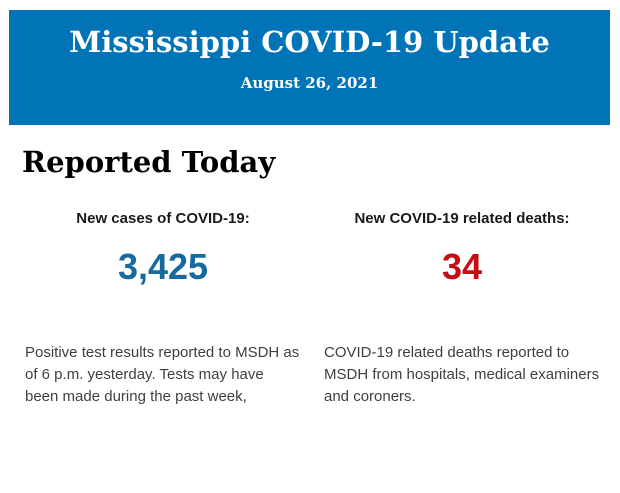 This screenshot has width=620, height=493. What do you see at coordinates (163, 219) in the screenshot?
I see `new-cases-label: New cases of COVID-19:` at bounding box center [163, 219].